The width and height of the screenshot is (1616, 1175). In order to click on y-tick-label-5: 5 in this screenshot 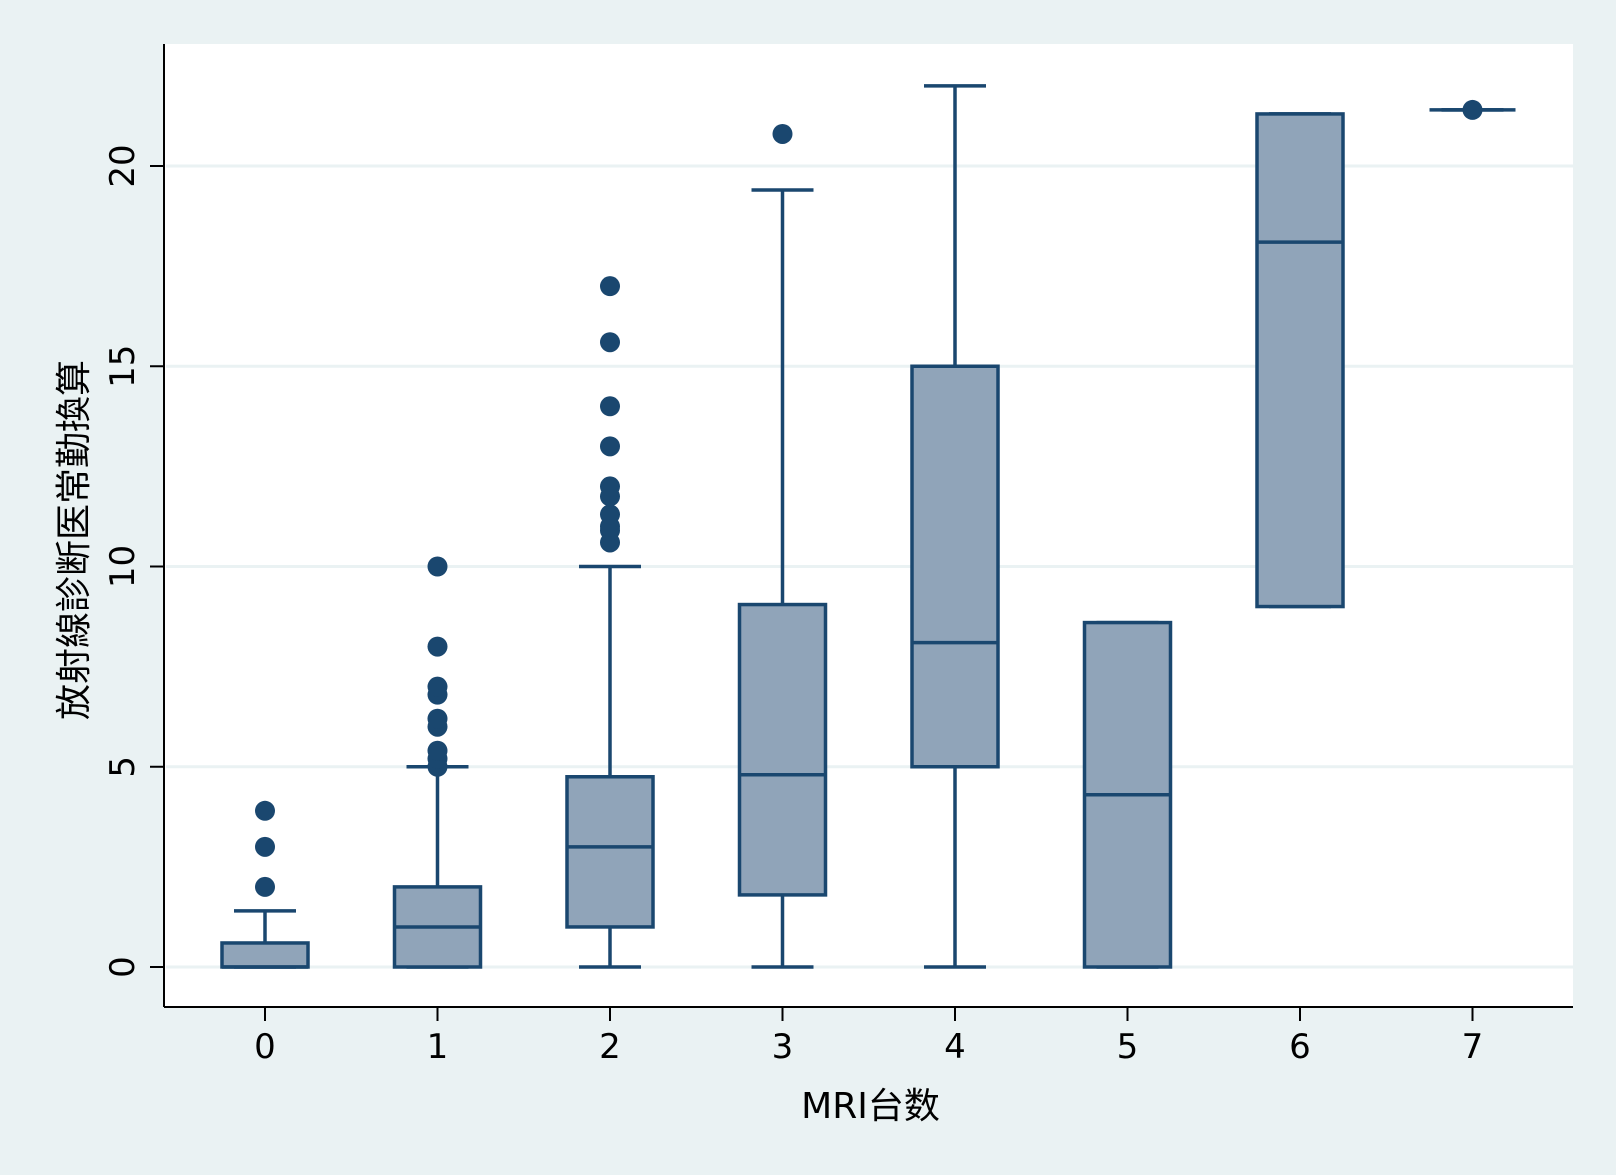, I will do `click(123, 767)`.